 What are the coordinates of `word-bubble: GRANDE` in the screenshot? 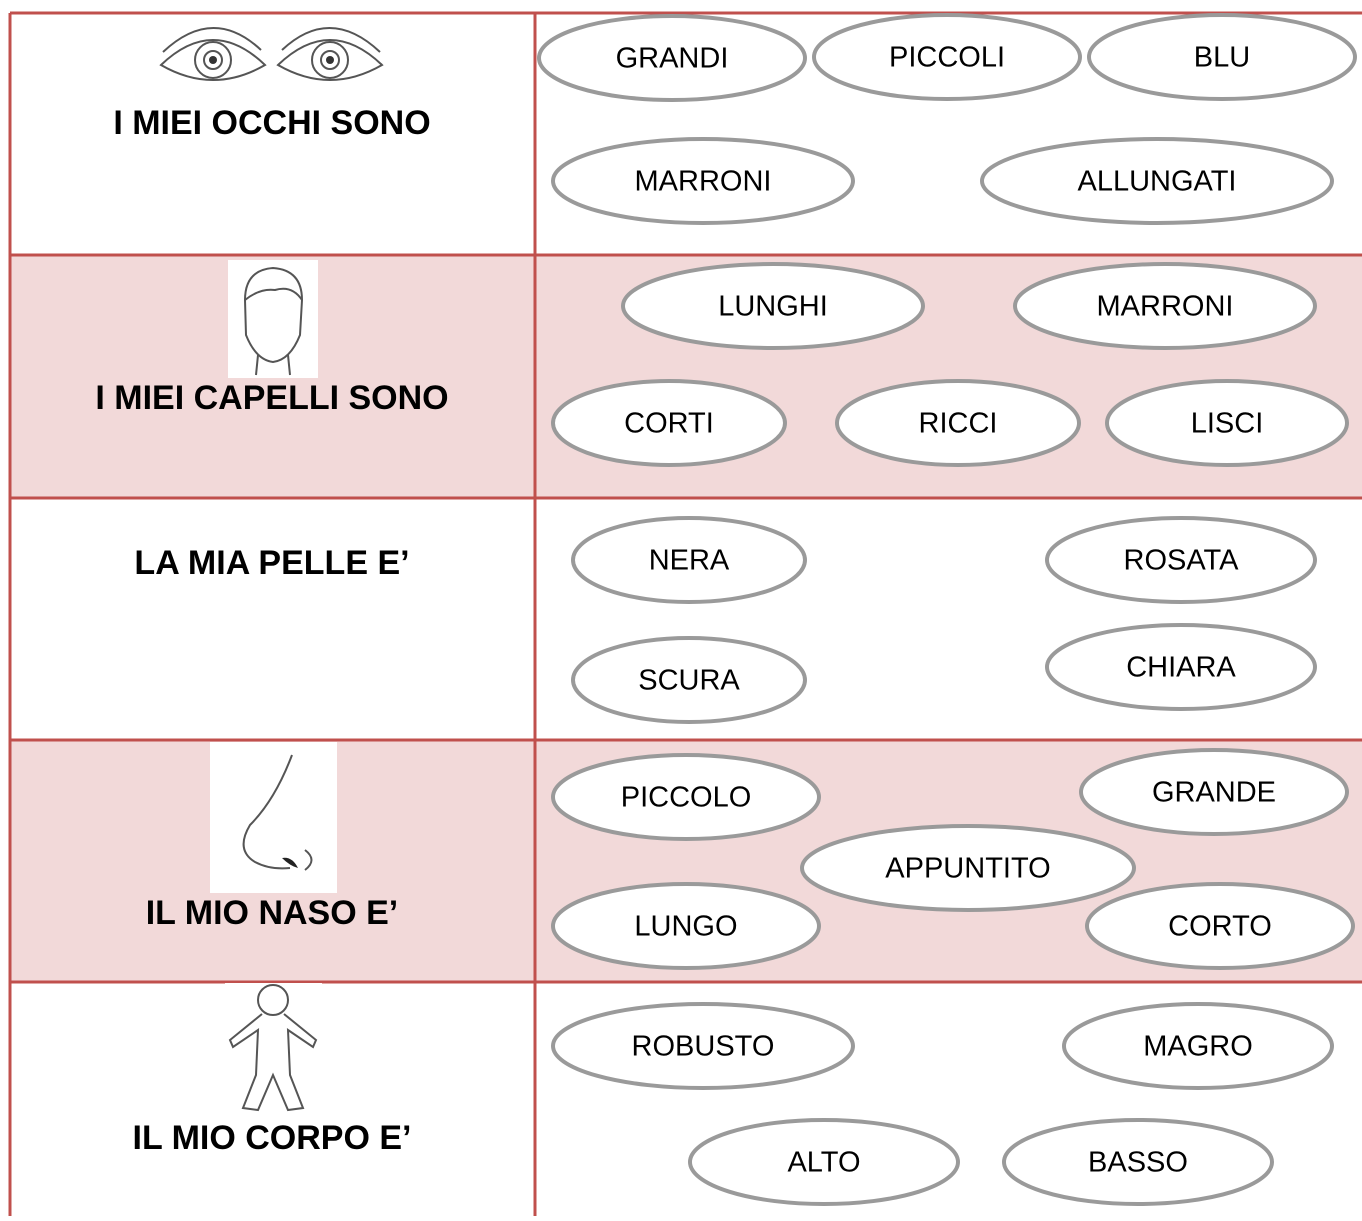 It's located at (1214, 792).